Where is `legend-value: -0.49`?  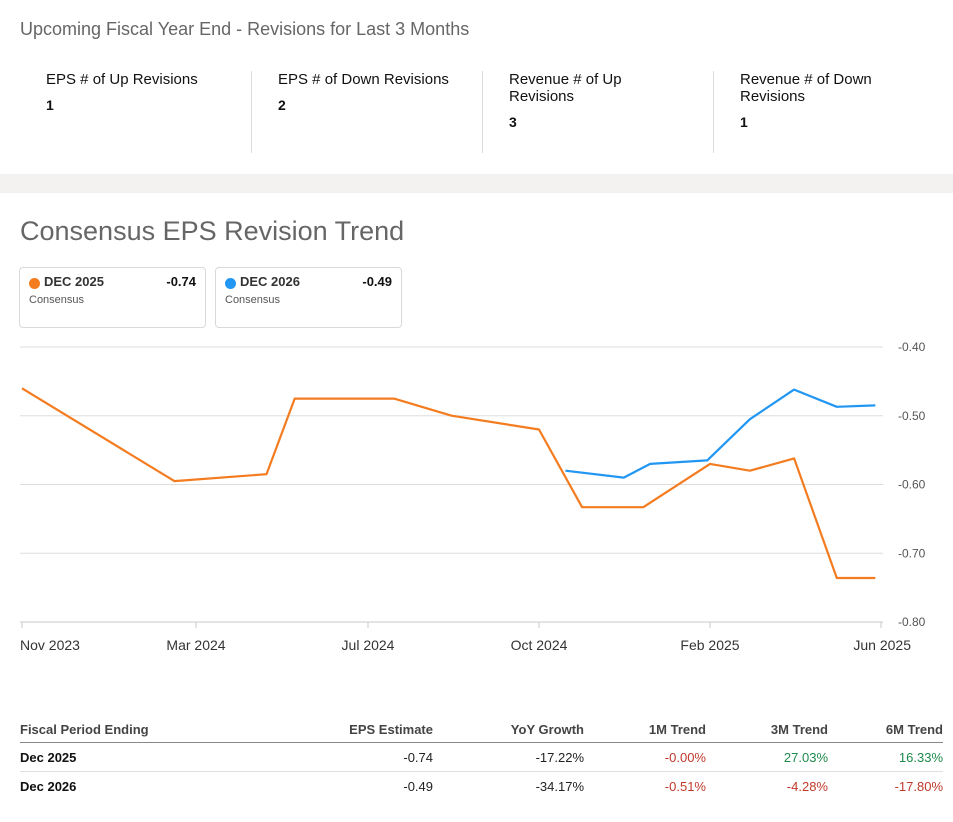 legend-value: -0.49 is located at coordinates (377, 281).